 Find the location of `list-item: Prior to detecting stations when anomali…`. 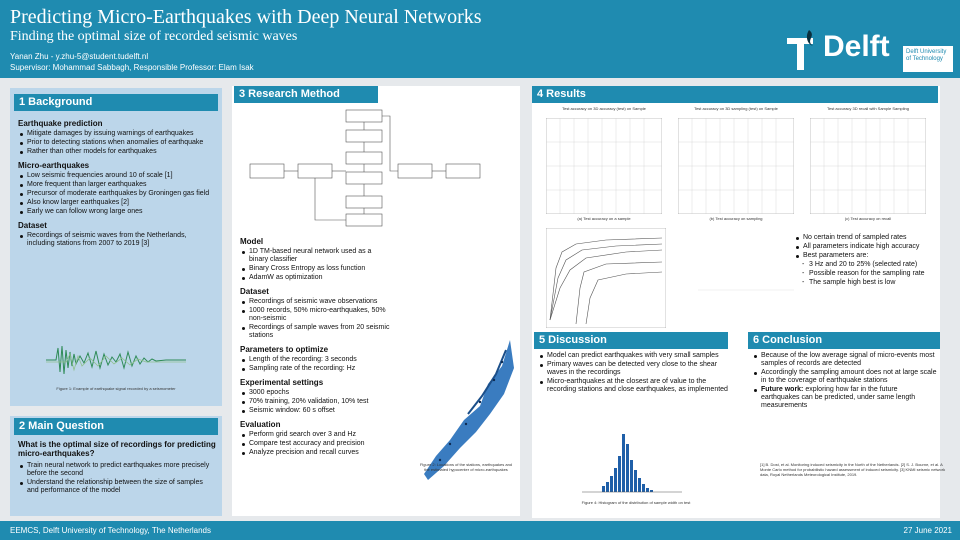

list-item: Prior to detecting stations when anomali… is located at coordinates (117, 143).